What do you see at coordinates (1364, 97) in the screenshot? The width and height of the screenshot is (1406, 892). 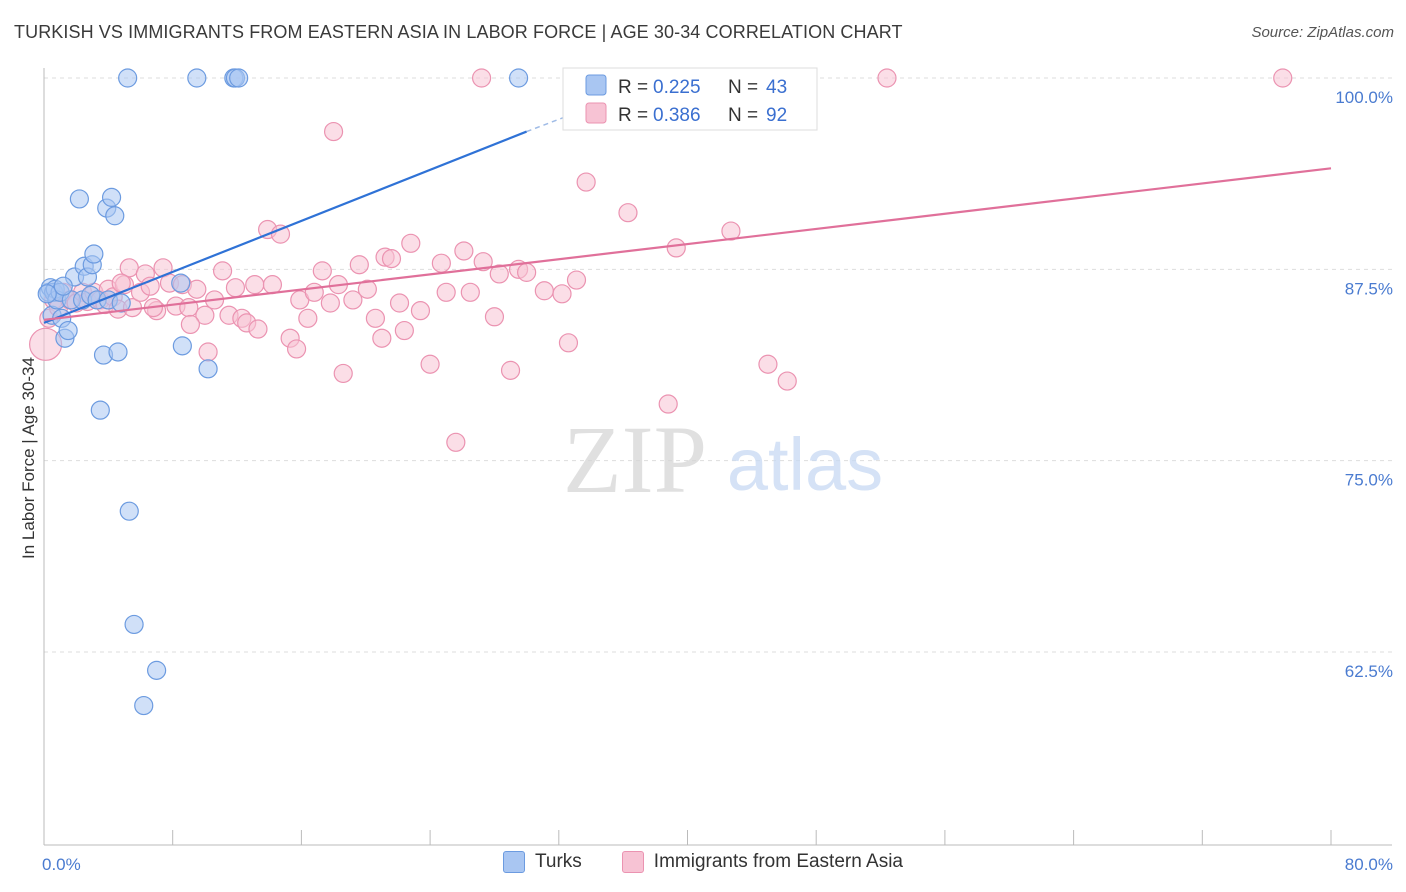 I see `y-tick-label: 100.0%` at bounding box center [1364, 97].